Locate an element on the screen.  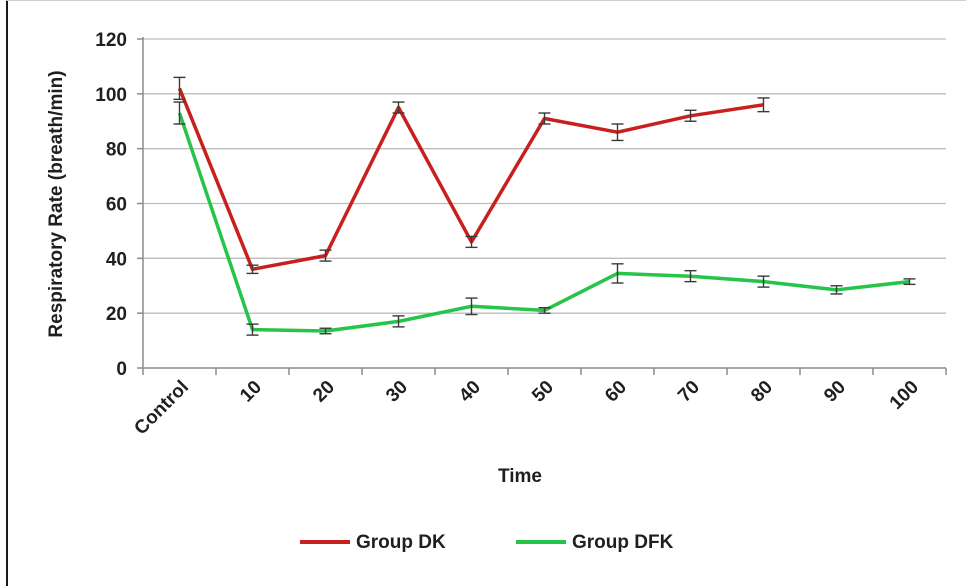
y-tick-label-0: 0 is located at coordinates (121, 369).